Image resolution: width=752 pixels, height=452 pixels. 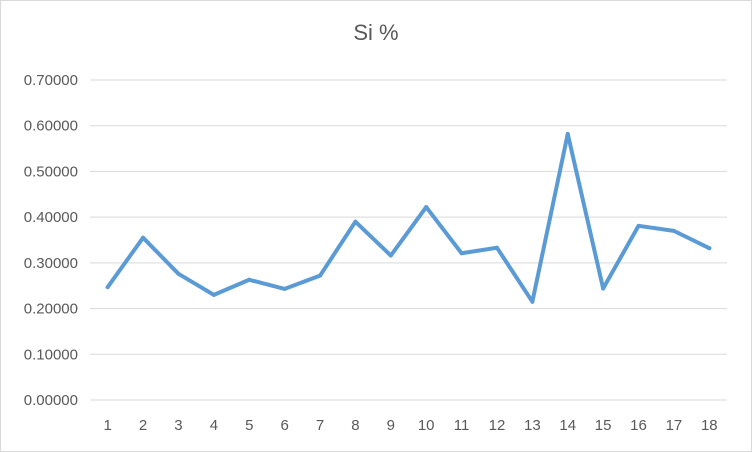 What do you see at coordinates (462, 425) in the screenshot?
I see `x-tick-label: 11` at bounding box center [462, 425].